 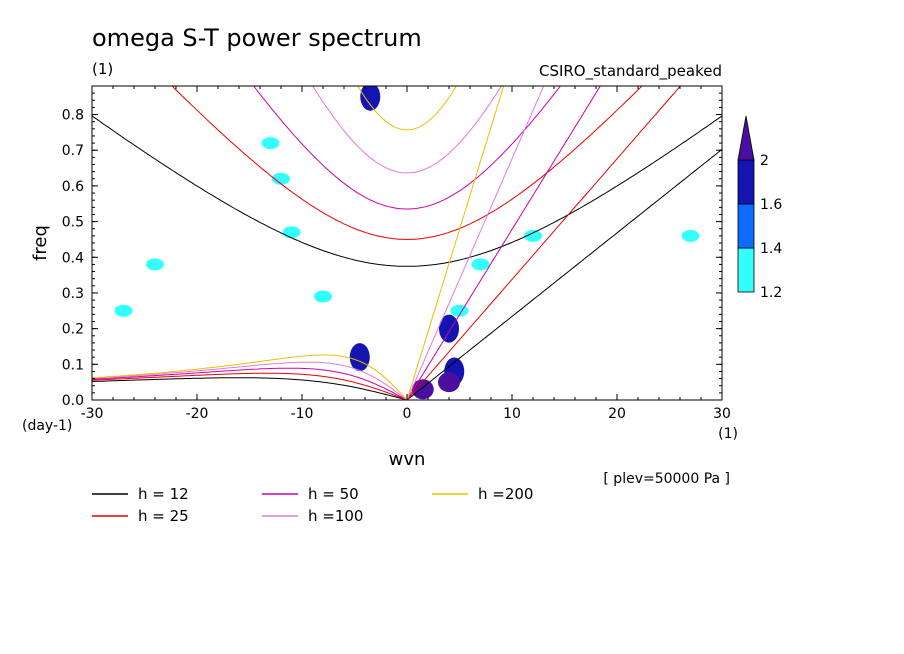 I want to click on x-tick-label: 0, so click(x=407, y=414).